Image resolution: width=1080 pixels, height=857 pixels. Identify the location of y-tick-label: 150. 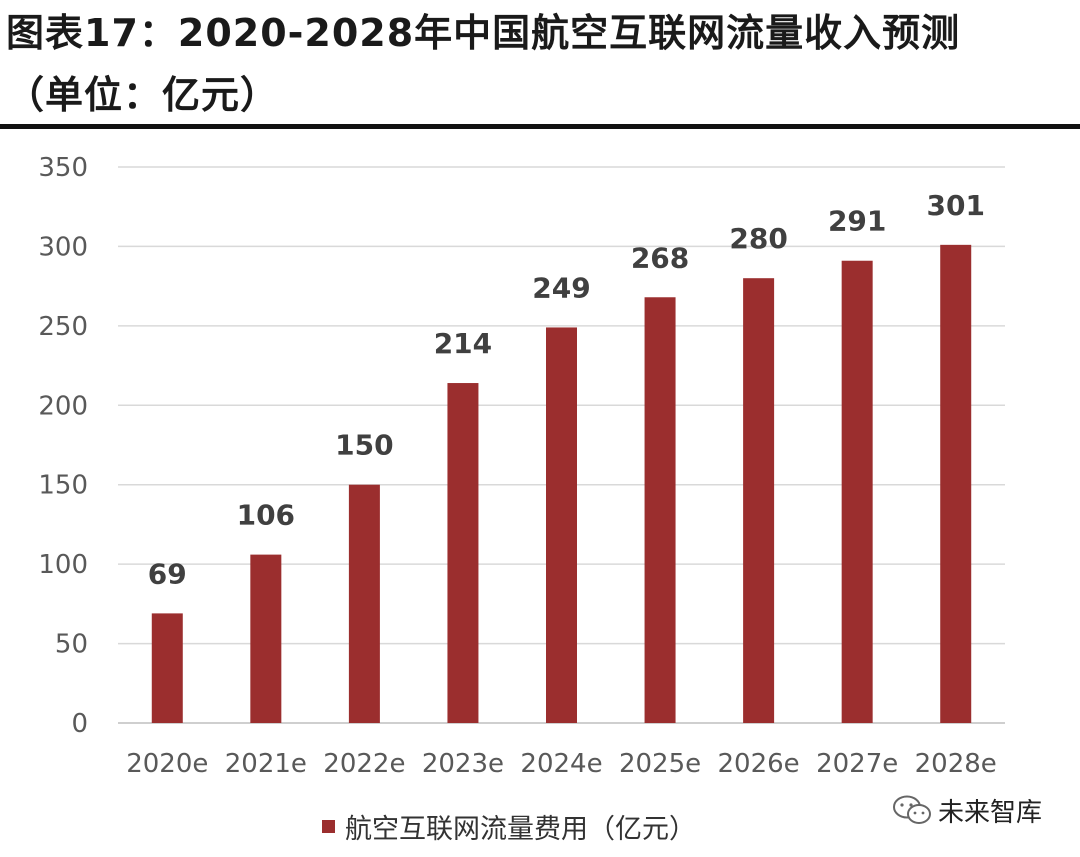
(63, 486).